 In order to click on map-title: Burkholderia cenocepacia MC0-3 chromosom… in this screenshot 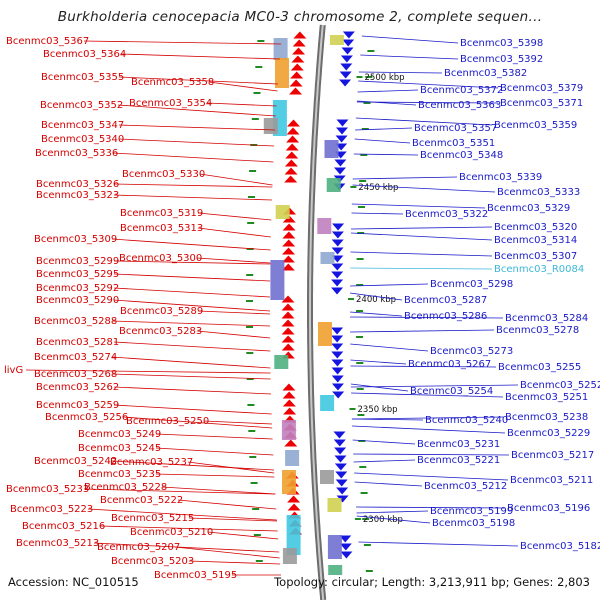, I will do `click(300, 17)`.